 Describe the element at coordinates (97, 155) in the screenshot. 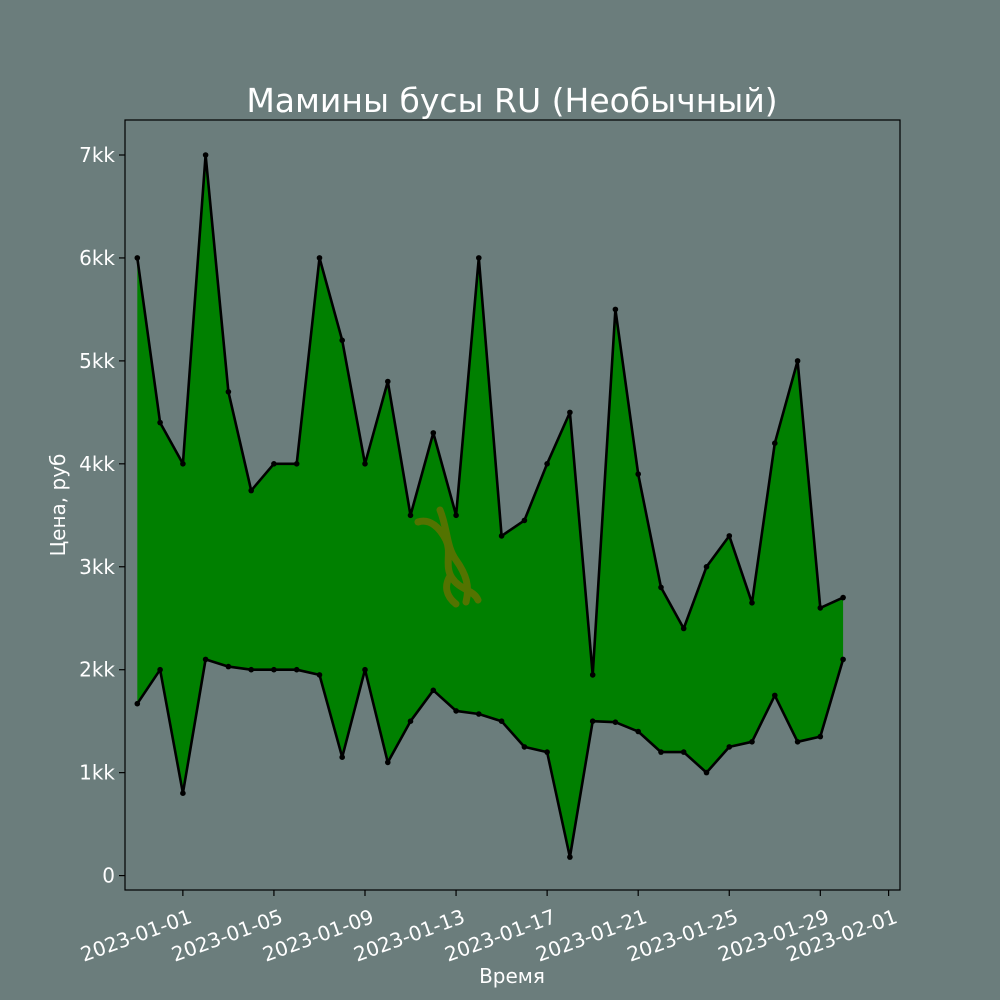

I see `y-tick-label-7: 7kk` at that location.